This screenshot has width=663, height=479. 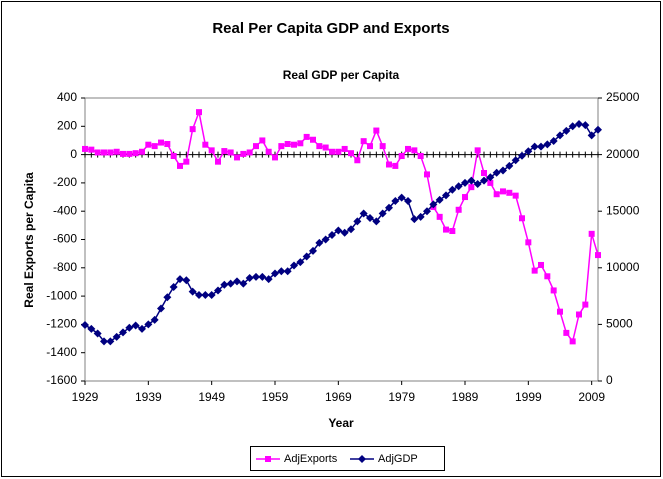 What do you see at coordinates (29, 240) in the screenshot?
I see `y-axis-label: Real Exports per Capita` at bounding box center [29, 240].